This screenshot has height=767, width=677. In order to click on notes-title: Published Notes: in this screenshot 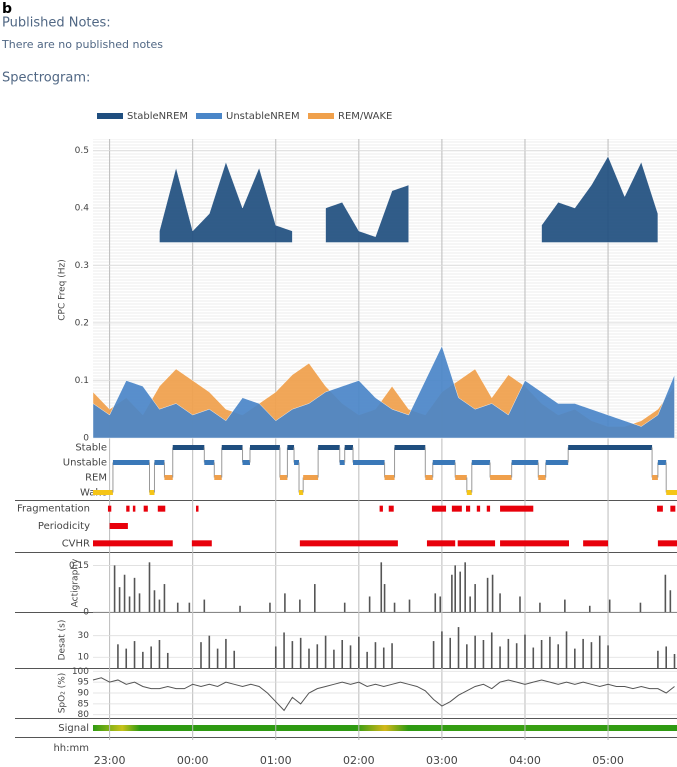, I will do `click(56, 23)`.